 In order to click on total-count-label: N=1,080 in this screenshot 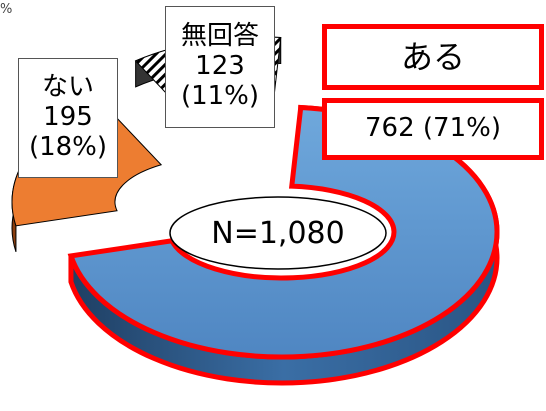, I will do `click(278, 233)`.